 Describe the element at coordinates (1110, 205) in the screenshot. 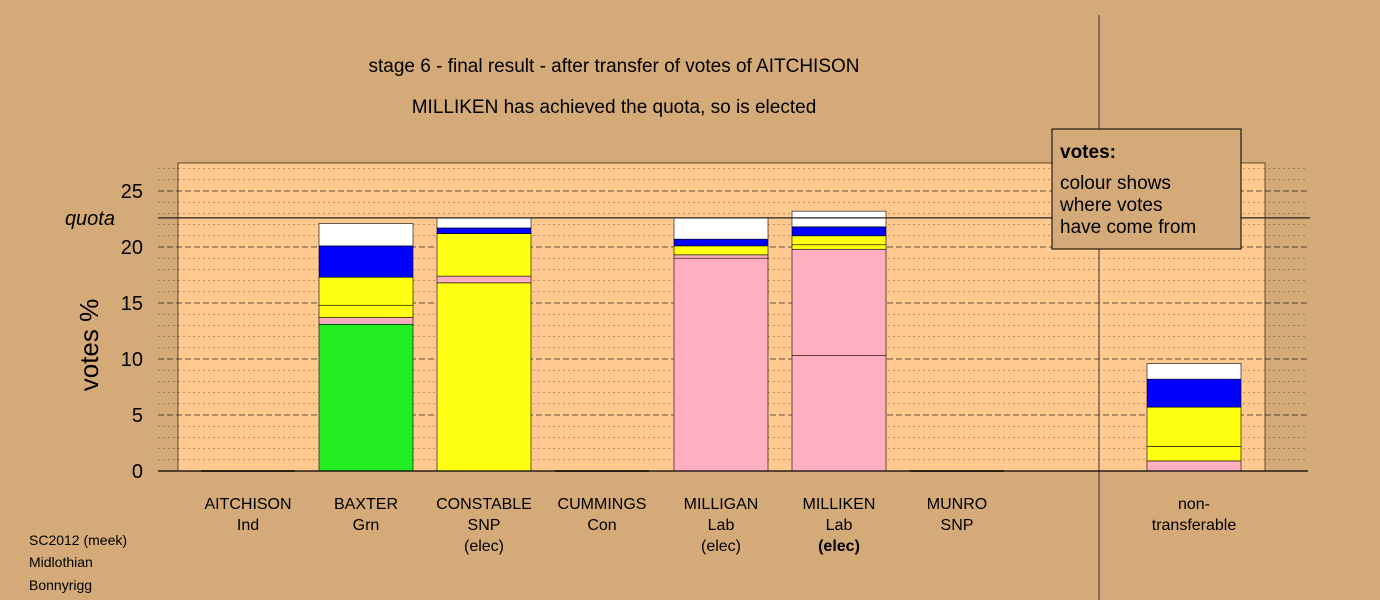

I see `legend-line-2: where votes` at that location.